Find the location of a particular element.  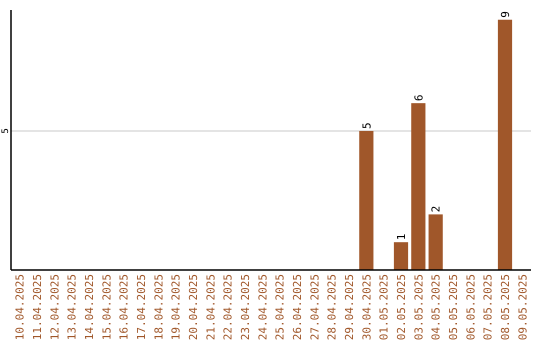

x-tick-label: 02.05.2025 is located at coordinates (401, 307).